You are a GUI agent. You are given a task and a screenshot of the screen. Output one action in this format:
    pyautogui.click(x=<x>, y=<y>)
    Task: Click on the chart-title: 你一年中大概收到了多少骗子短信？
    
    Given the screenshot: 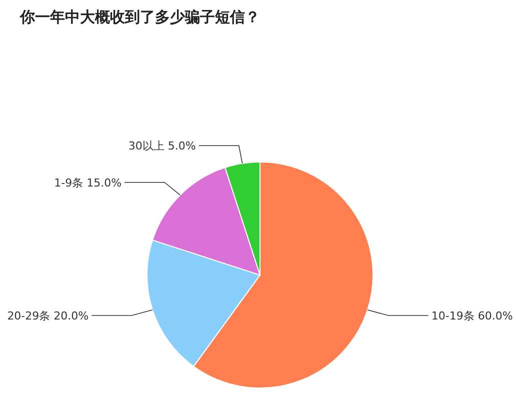 What is the action you would take?
    pyautogui.click(x=140, y=17)
    